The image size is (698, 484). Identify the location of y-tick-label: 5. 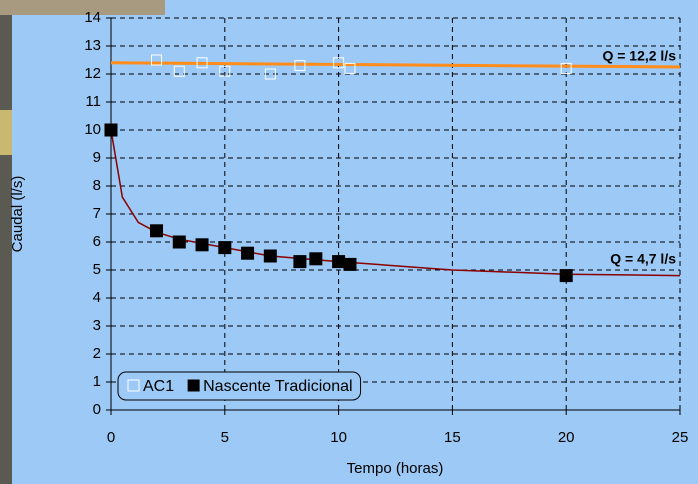
(97, 269).